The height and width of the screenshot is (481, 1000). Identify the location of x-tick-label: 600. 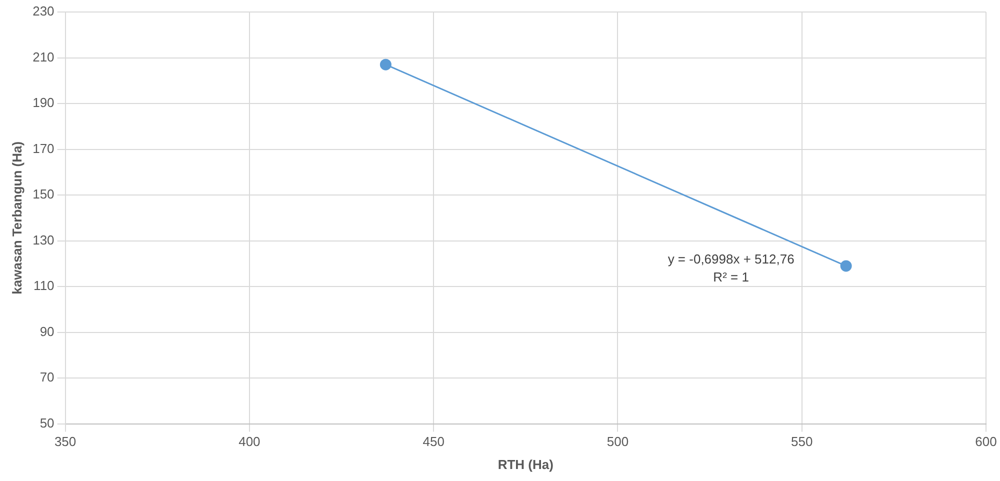
(986, 442).